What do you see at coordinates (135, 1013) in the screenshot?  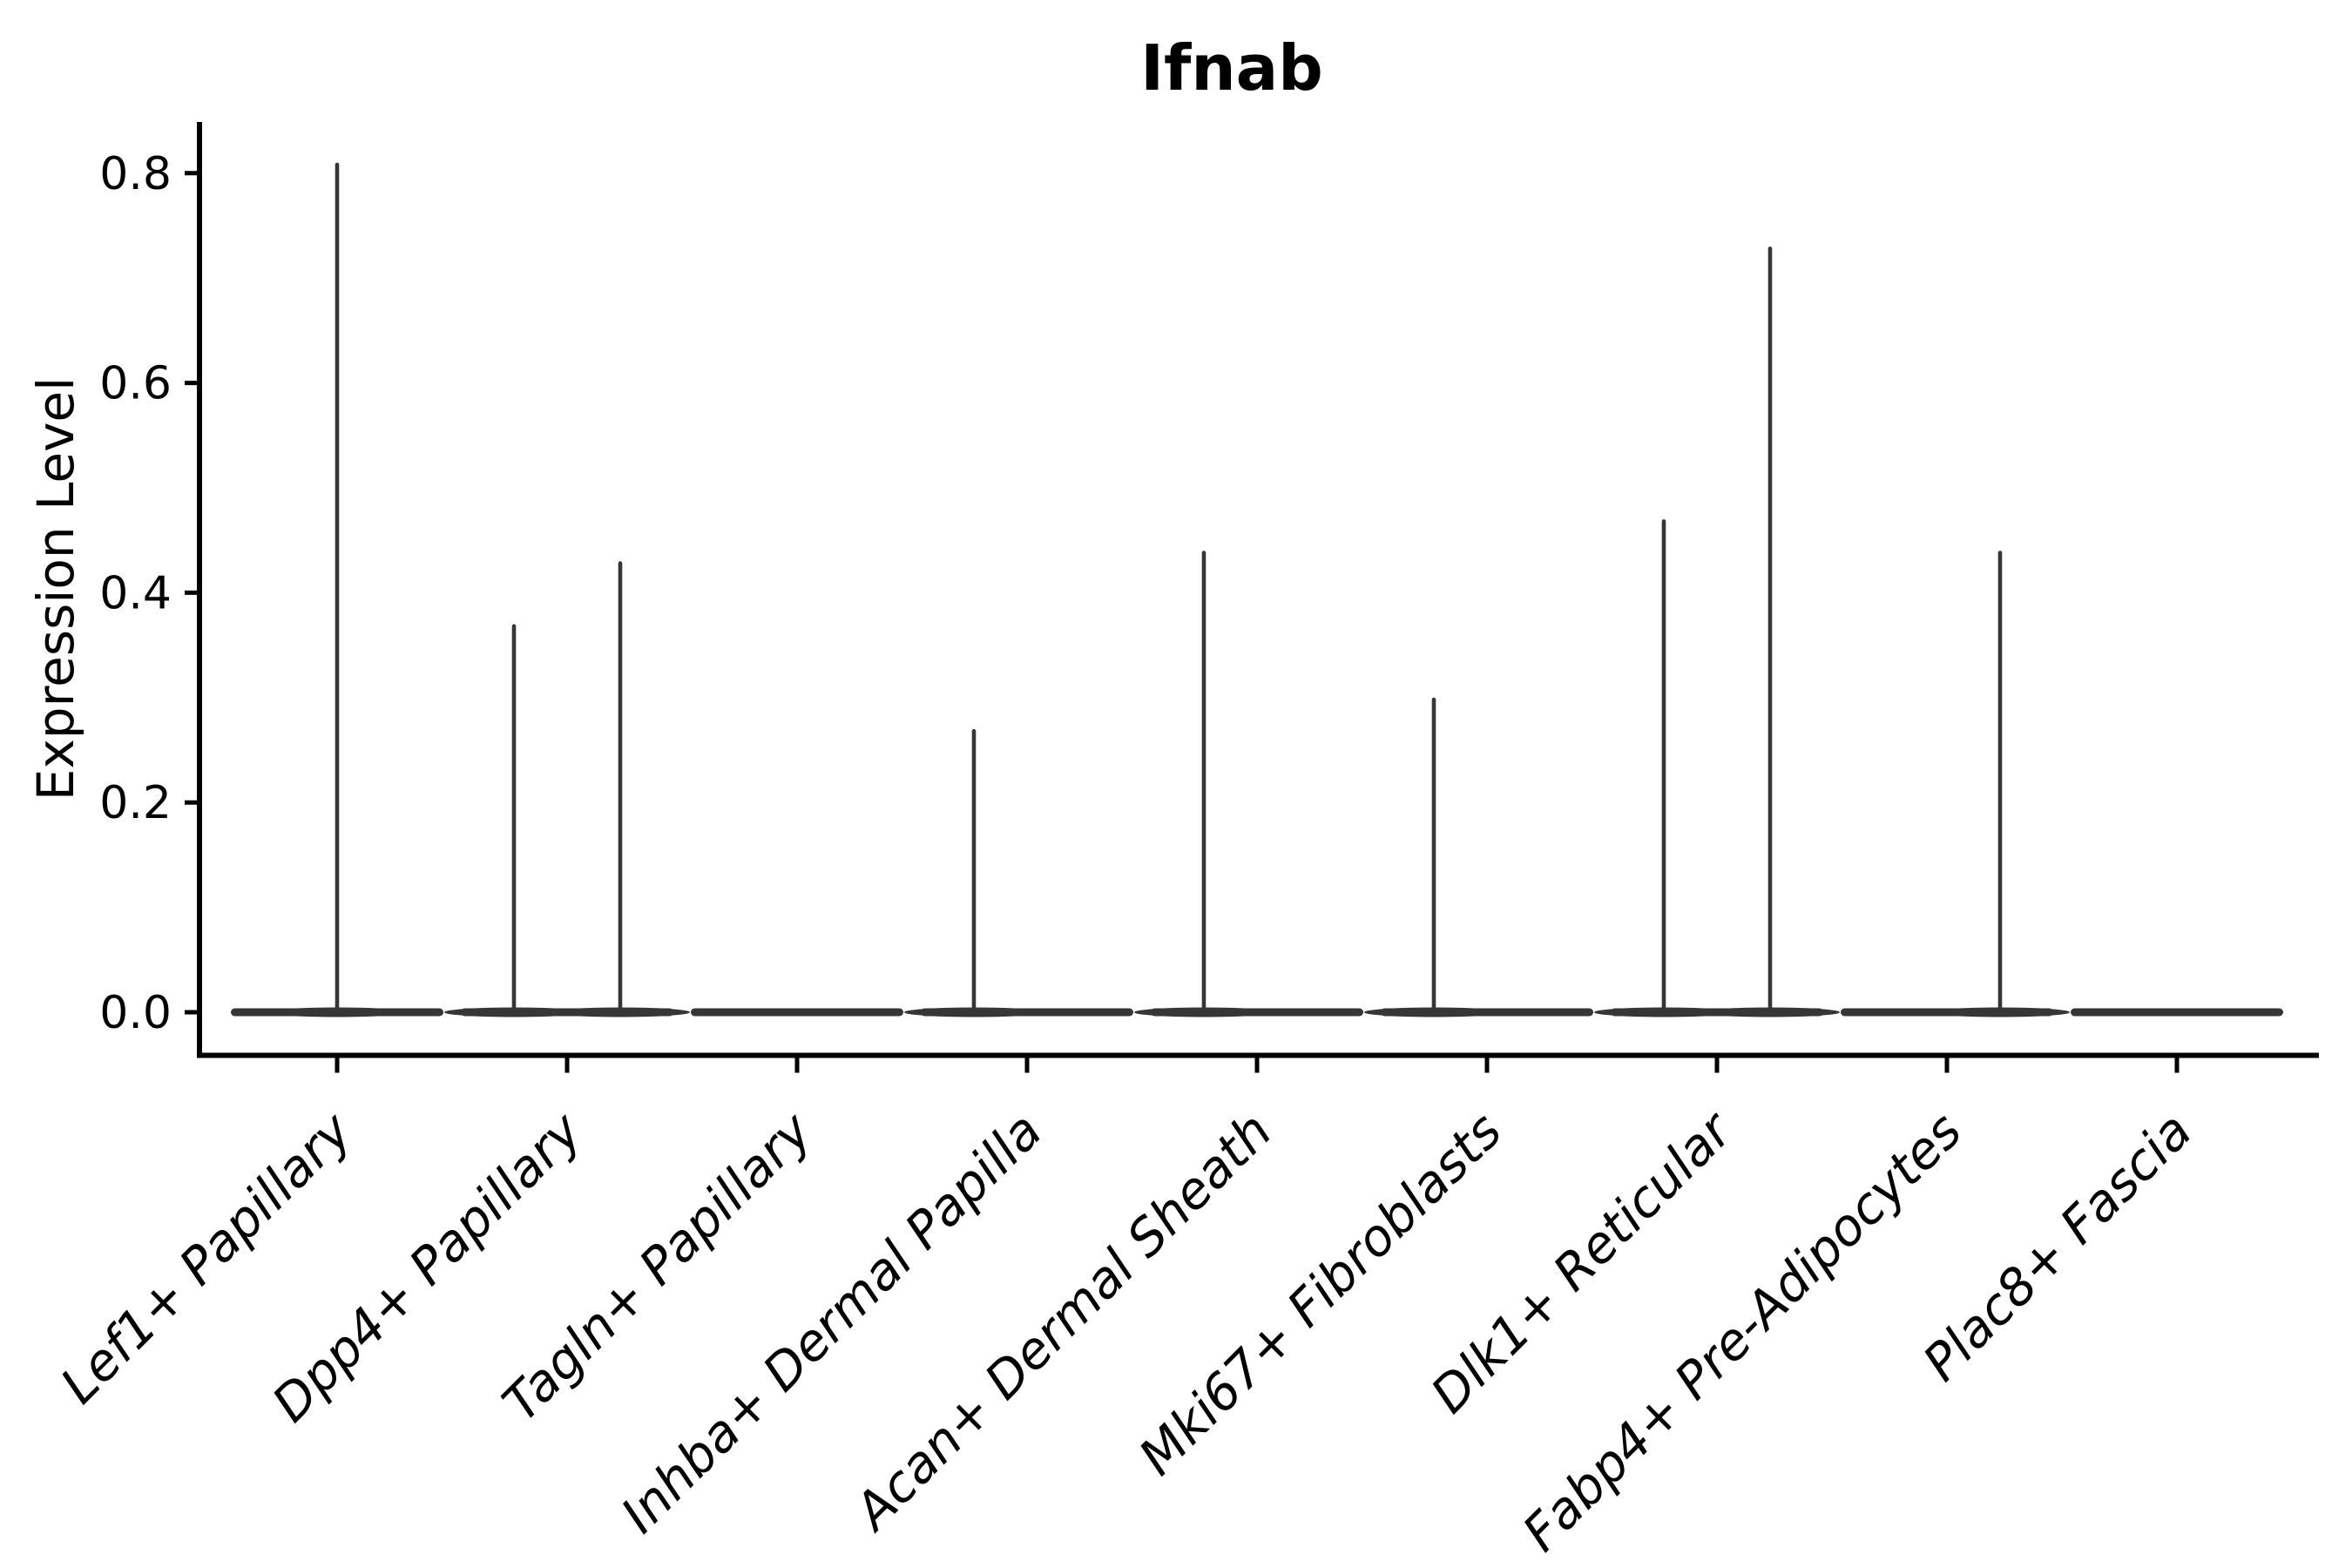 I see `y-tick-label: 0.0` at bounding box center [135, 1013].